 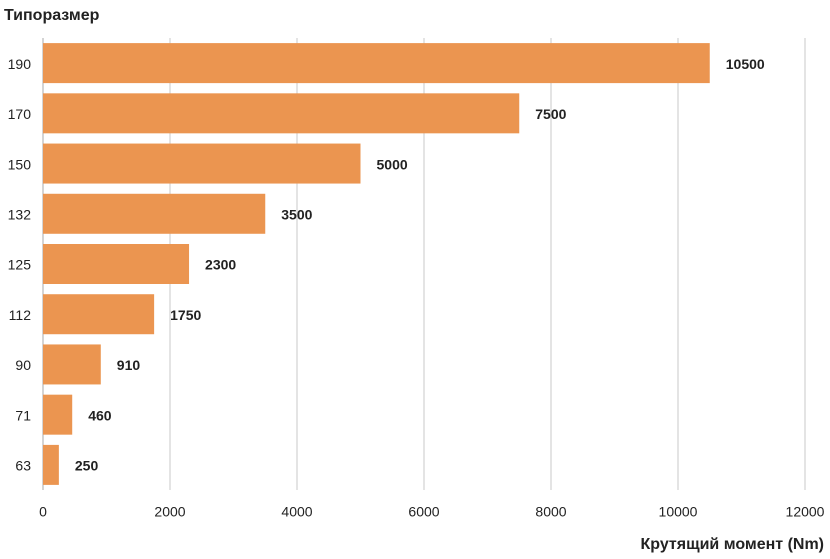 What do you see at coordinates (296, 512) in the screenshot?
I see `x-tick-label: 4000` at bounding box center [296, 512].